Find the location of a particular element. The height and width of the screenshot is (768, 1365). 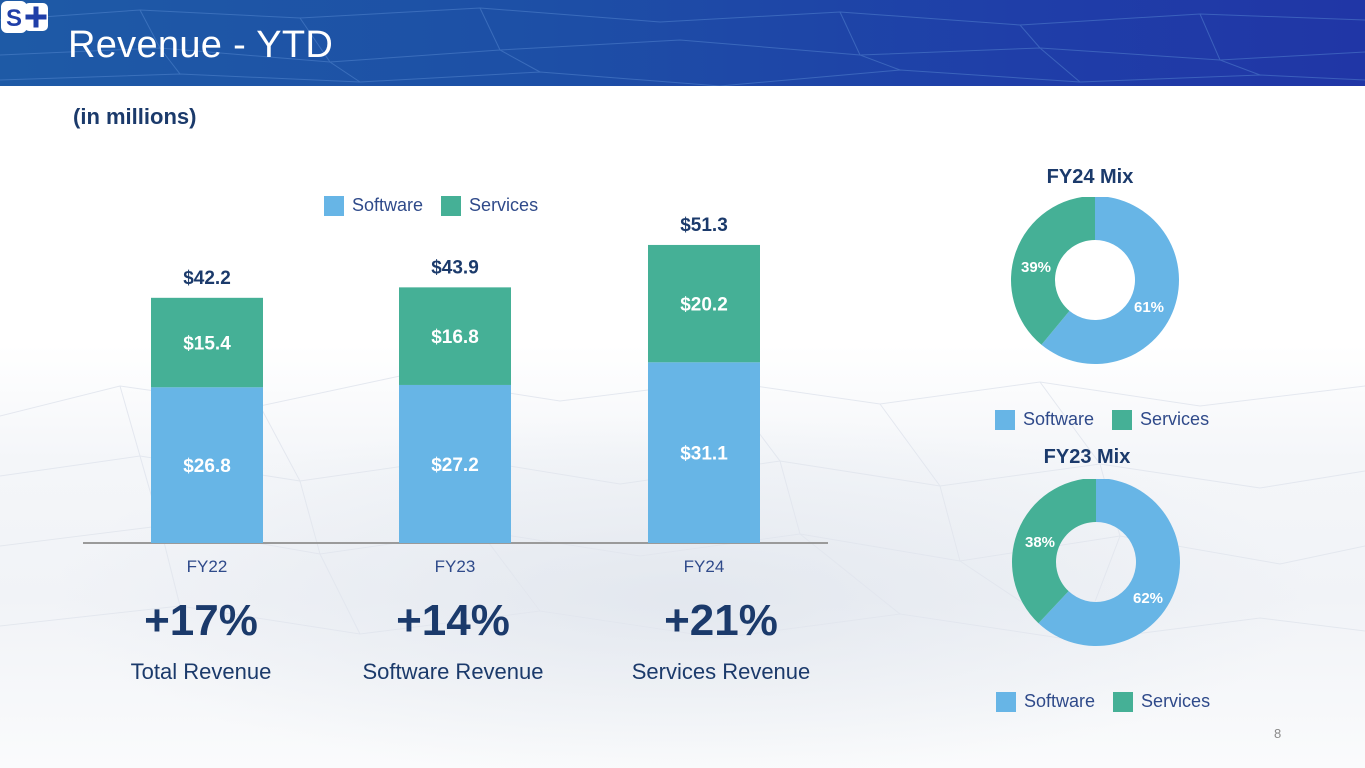

bar-label-software-fy24: $31.1 is located at coordinates (704, 454).